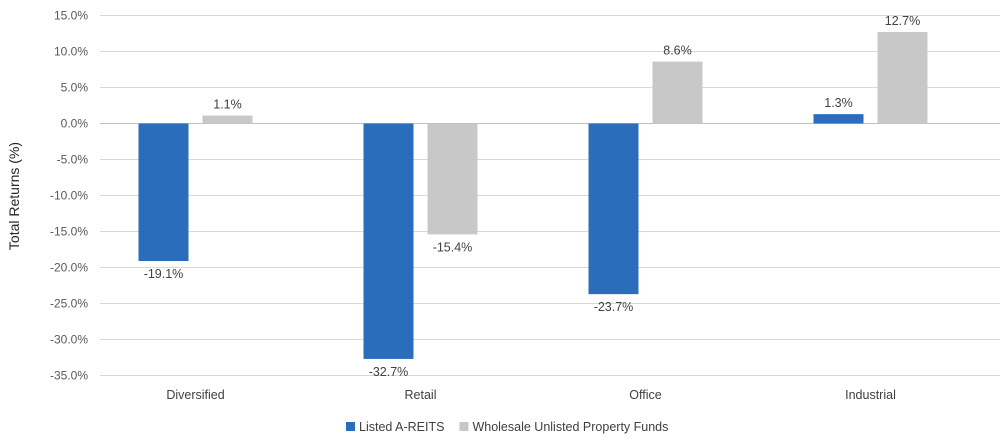 This screenshot has width=1000, height=442. Describe the element at coordinates (531, 395) in the screenshot. I see `x-axis-categories: Diversified Retail Office Industrial` at that location.